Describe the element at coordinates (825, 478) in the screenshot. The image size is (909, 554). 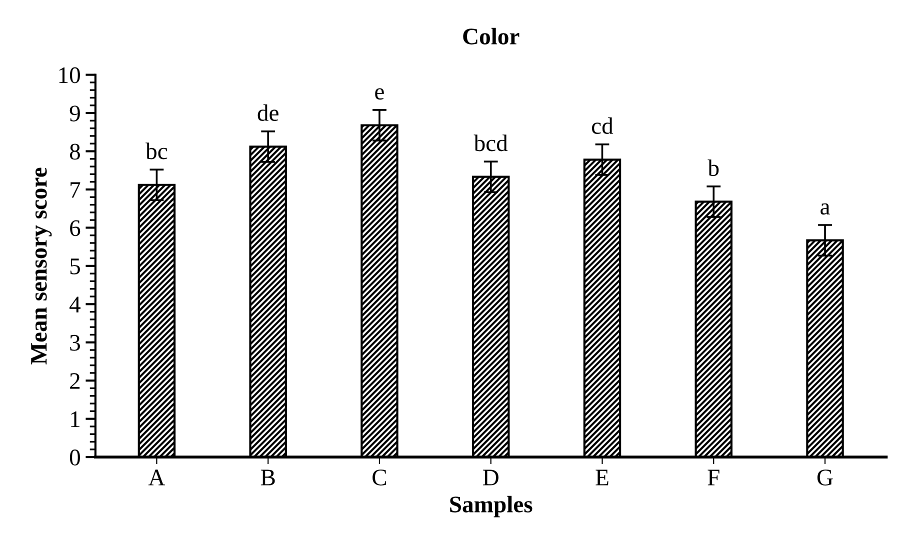
I see `x-tick-label: G` at that location.